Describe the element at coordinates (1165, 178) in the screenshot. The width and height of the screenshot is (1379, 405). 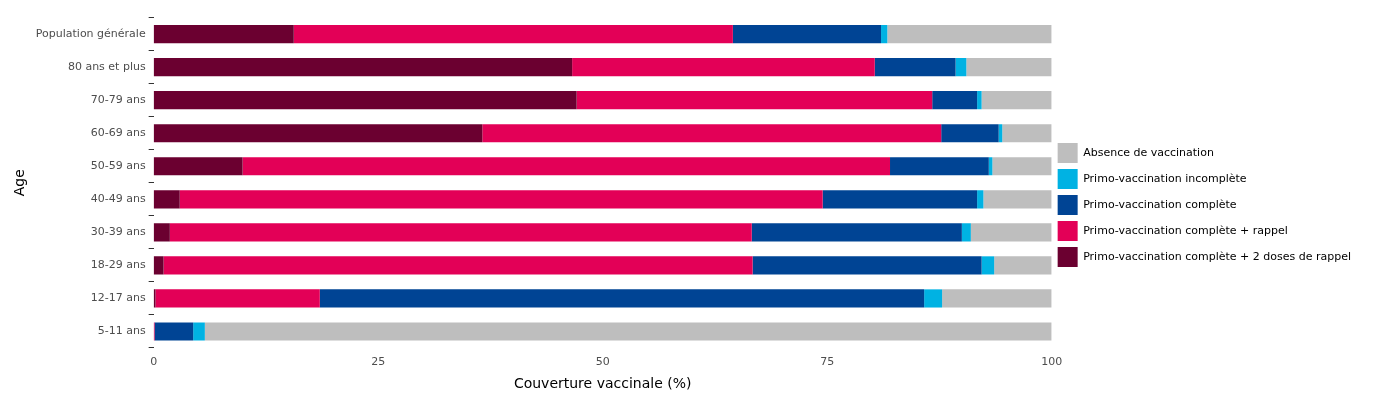
I see `legend-label: Primo-vaccination incomplète` at that location.